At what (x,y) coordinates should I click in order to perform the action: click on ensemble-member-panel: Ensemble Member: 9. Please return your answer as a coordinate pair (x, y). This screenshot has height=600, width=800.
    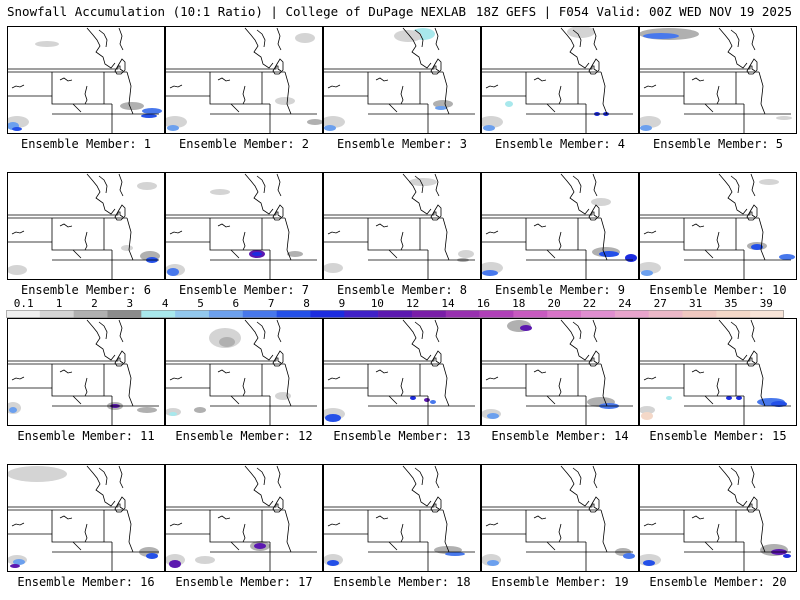
    Looking at the image, I should click on (560, 234).